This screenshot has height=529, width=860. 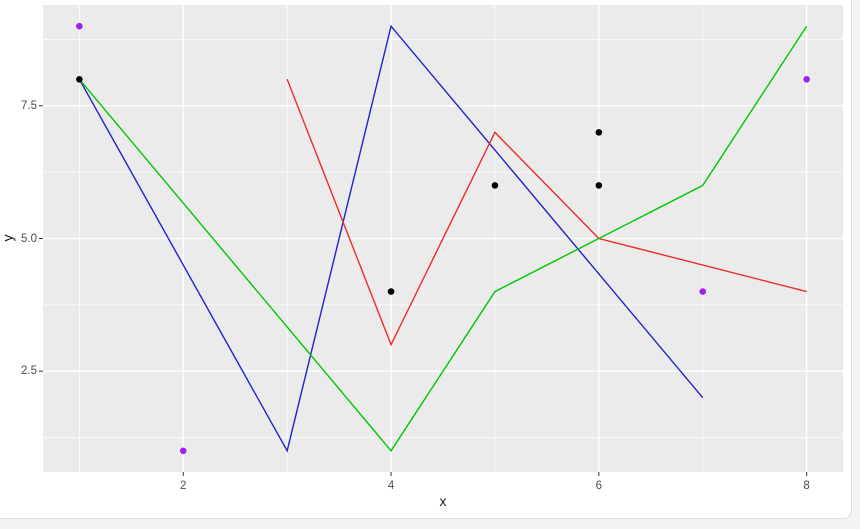 I want to click on x-tick-label: 2, so click(x=183, y=486).